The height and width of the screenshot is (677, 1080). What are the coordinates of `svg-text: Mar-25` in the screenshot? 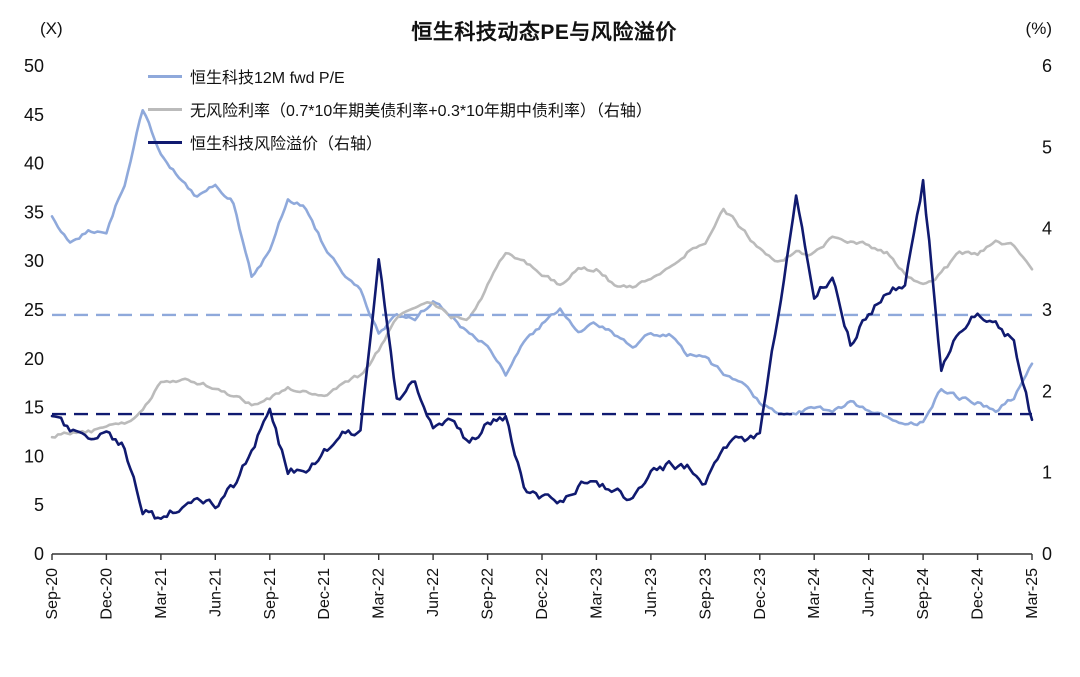 It's located at (1032, 593).